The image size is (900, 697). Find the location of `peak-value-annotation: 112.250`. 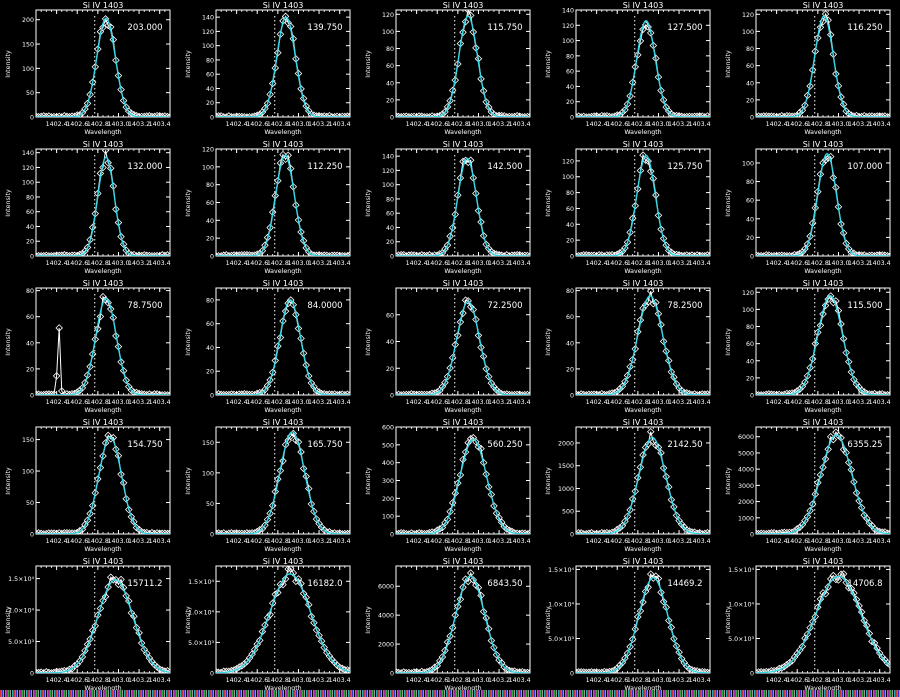

peak-value-annotation: 112.250 is located at coordinates (324, 167).